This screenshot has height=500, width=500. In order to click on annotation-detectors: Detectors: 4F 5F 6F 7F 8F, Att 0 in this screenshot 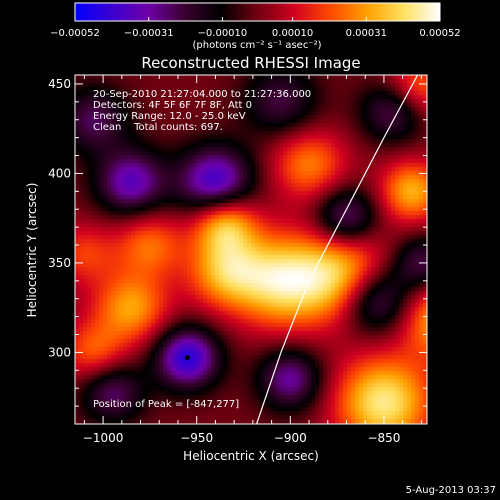, I will do `click(172, 105)`.